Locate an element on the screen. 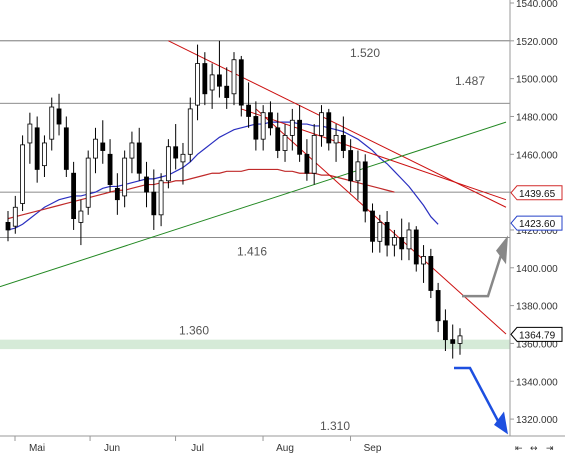 The height and width of the screenshot is (461, 565). x-tick-label: Sep is located at coordinates (373, 448).